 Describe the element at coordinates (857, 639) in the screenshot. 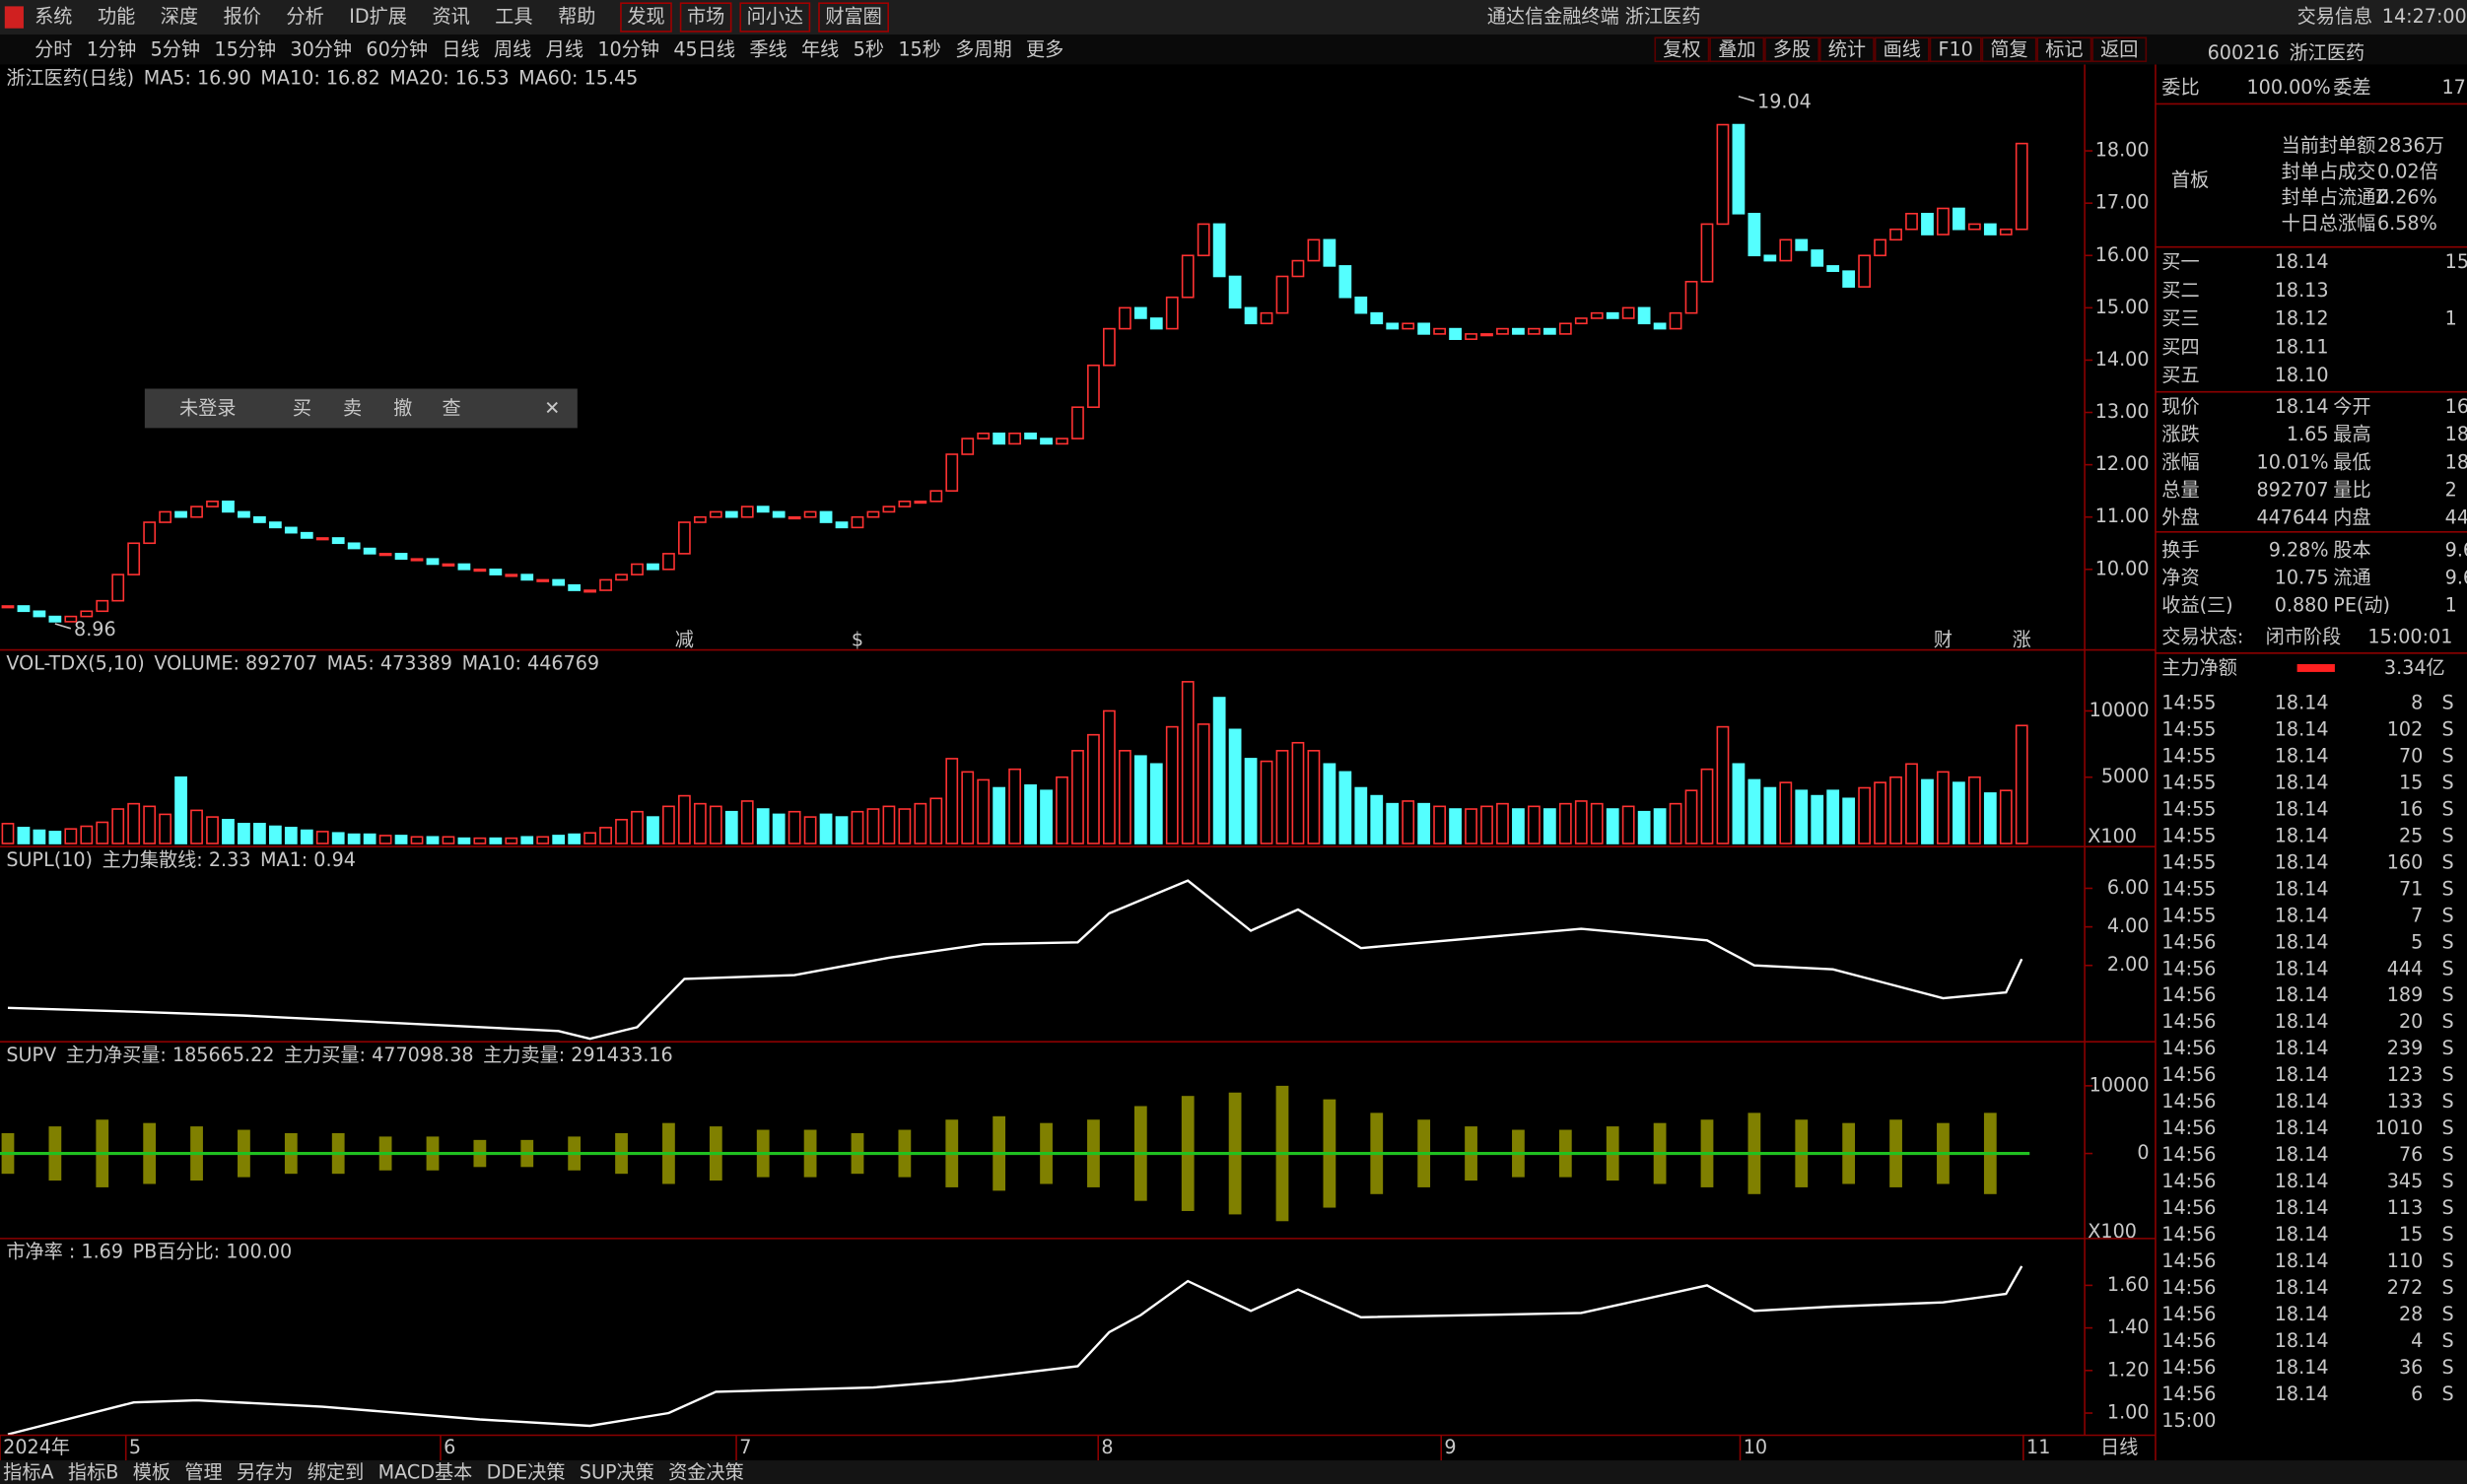

I see `event-marker: $` at that location.